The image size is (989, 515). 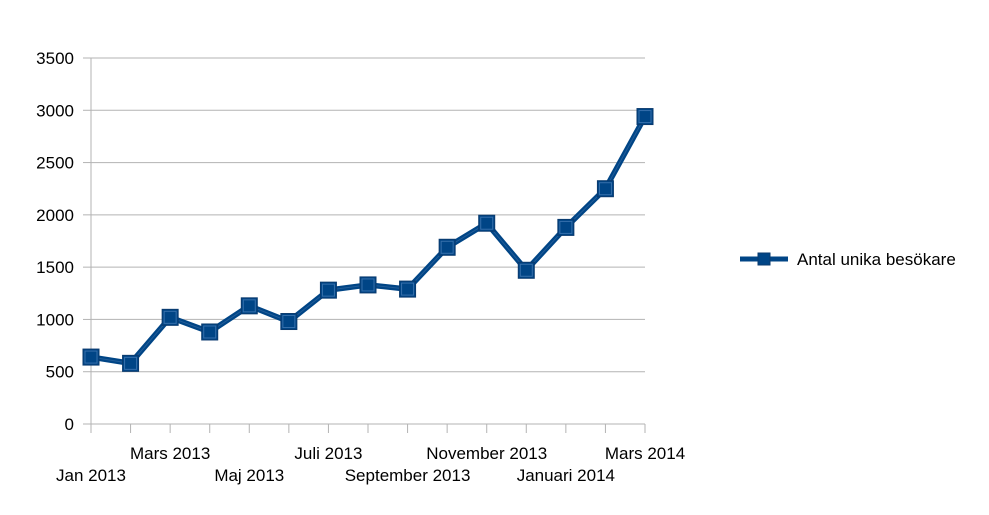 What do you see at coordinates (55, 58) in the screenshot?
I see `y-tick-label: 3500` at bounding box center [55, 58].